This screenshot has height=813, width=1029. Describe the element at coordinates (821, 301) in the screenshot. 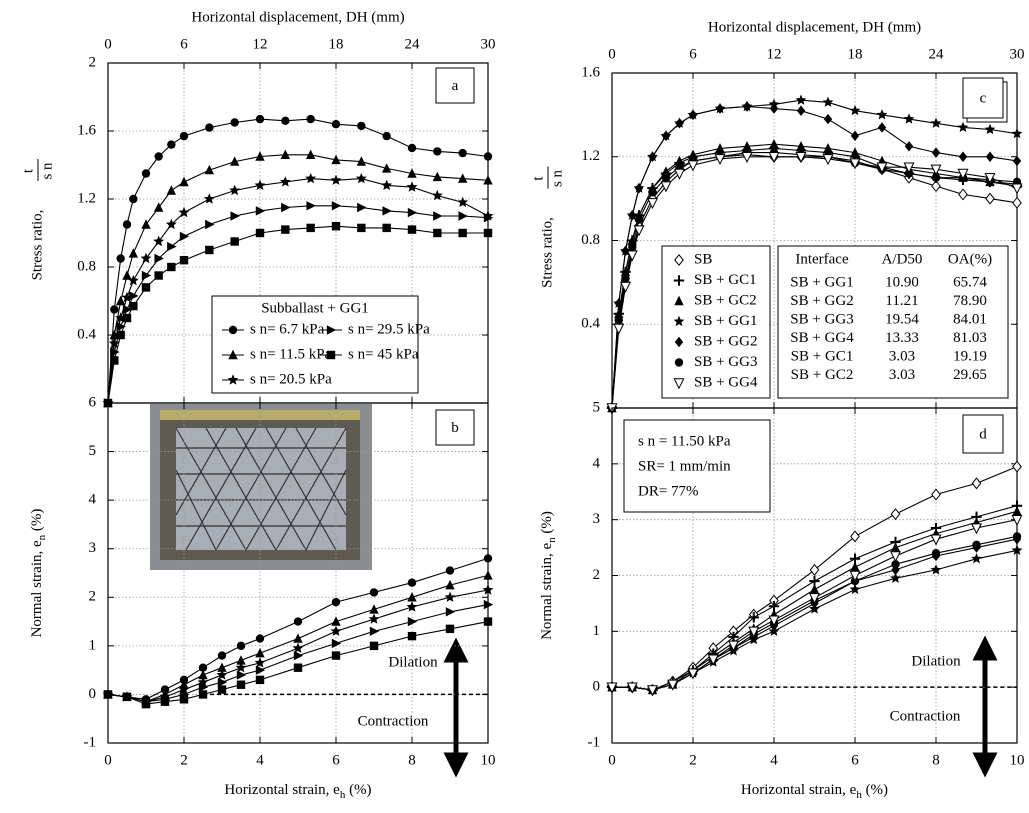

I see `table-cell: SB + GG2` at that location.